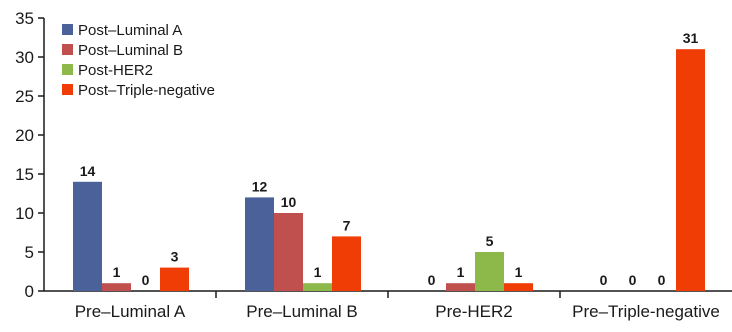 The width and height of the screenshot is (732, 332). I want to click on x-category-label: Pre–Luminal B, so click(302, 311).